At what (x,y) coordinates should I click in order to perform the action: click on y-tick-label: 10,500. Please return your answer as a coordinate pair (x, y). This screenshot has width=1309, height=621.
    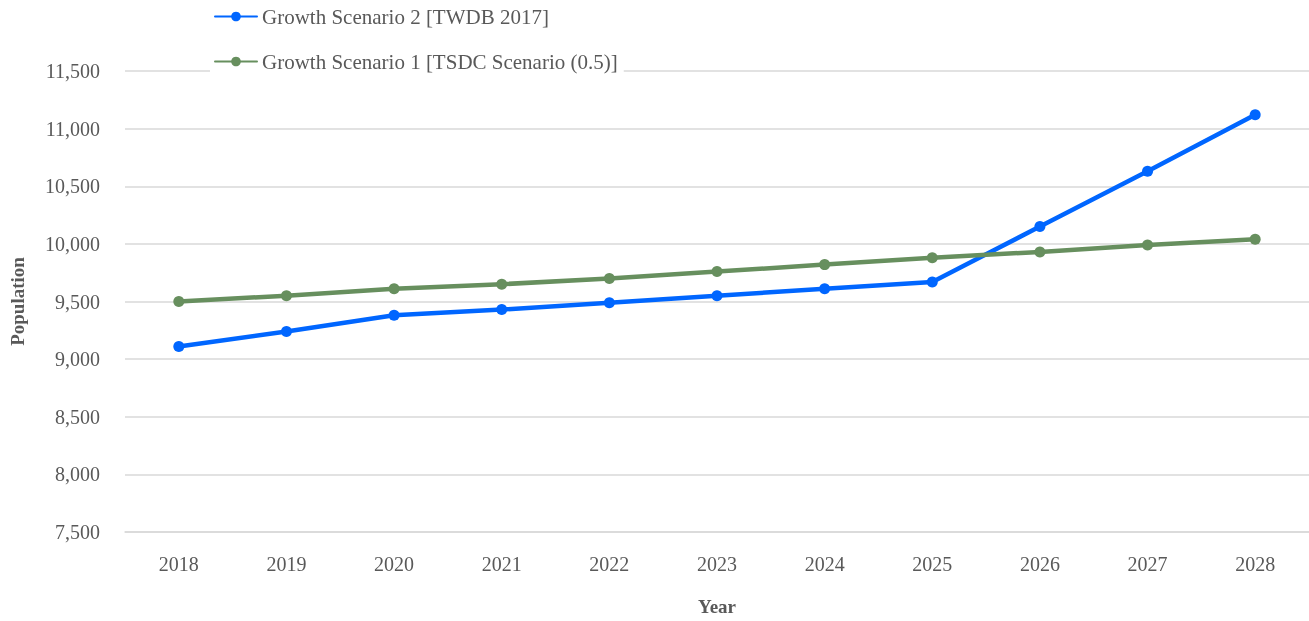
    Looking at the image, I should click on (72, 186).